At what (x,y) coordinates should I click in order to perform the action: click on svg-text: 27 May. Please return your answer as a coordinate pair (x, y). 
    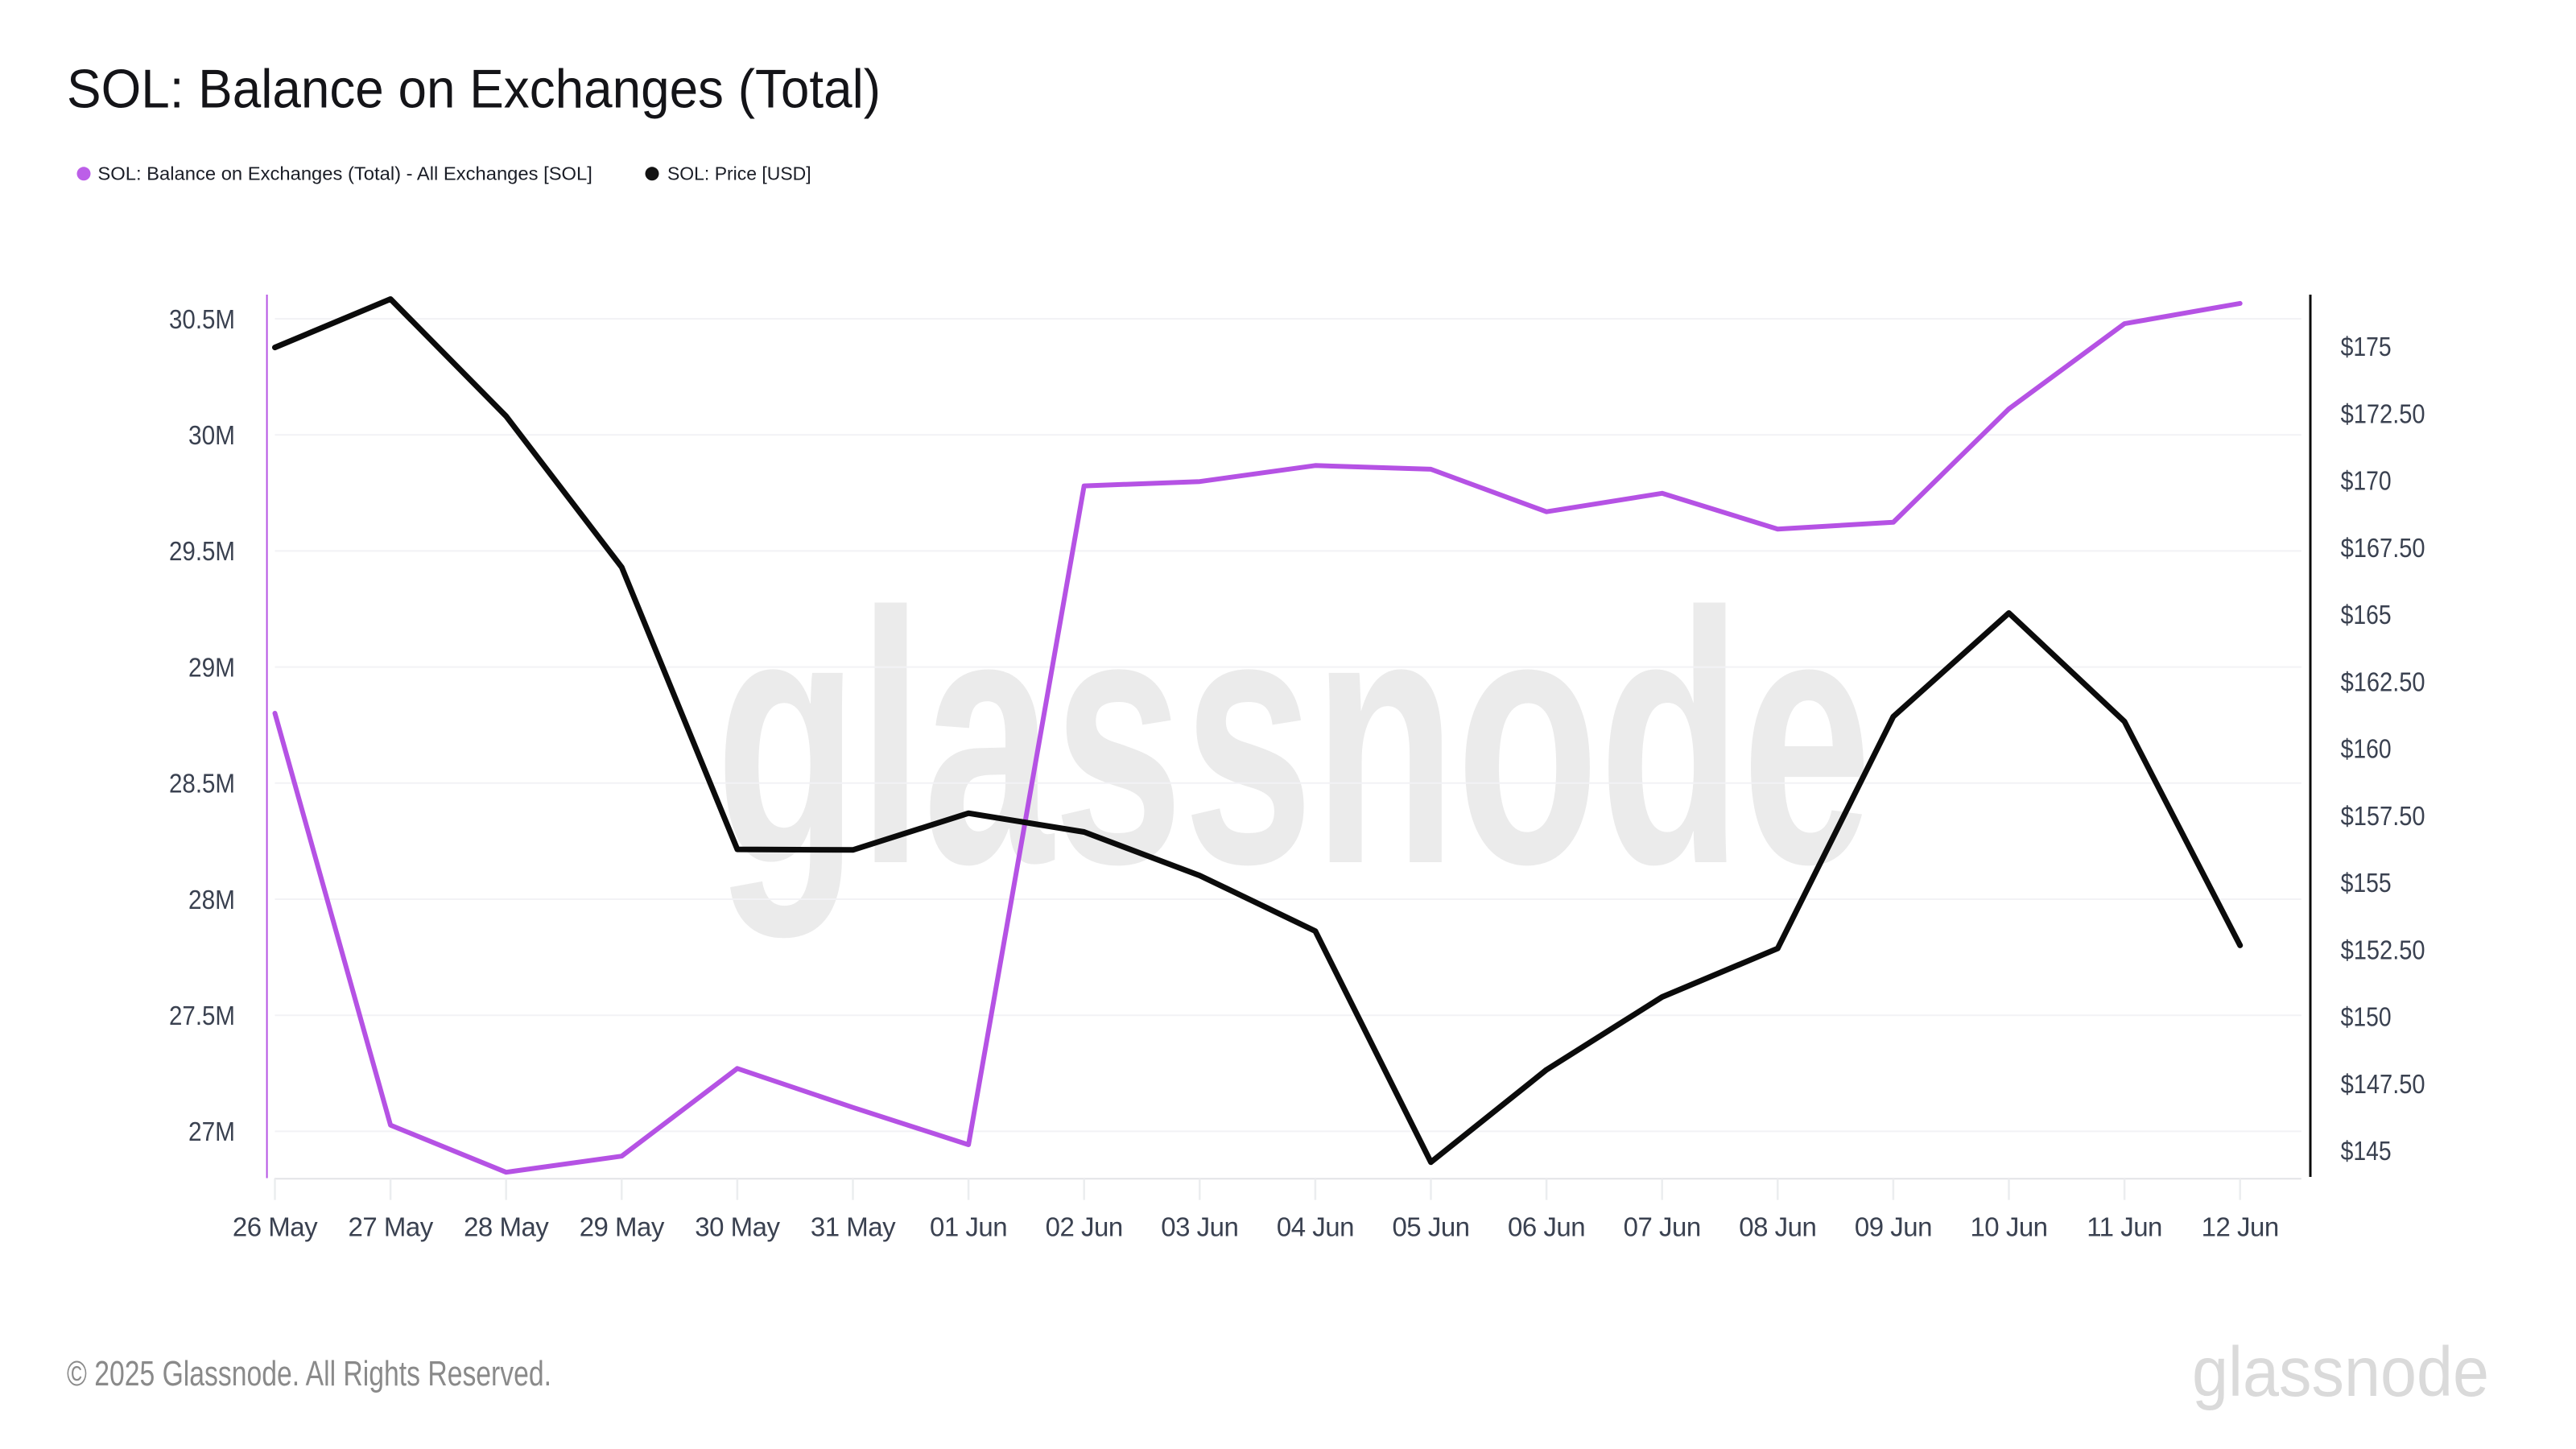
    Looking at the image, I should click on (390, 1226).